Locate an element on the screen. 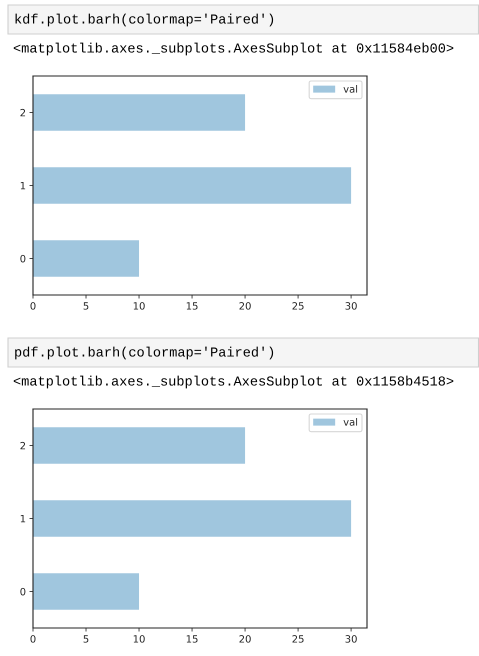 This screenshot has width=479, height=656. text: pdf.plot.barh(colormap='Paired') is located at coordinates (144, 353).